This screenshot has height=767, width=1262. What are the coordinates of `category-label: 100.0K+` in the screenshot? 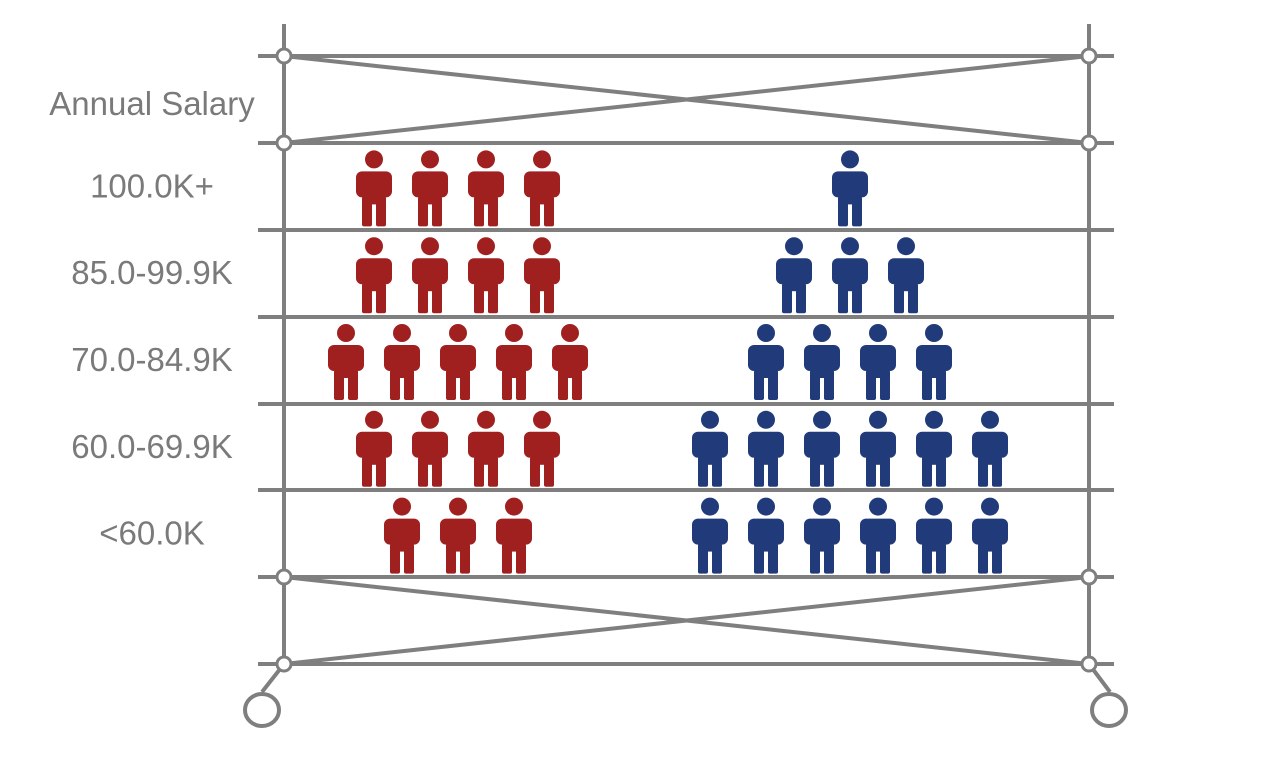 It's located at (152, 185).